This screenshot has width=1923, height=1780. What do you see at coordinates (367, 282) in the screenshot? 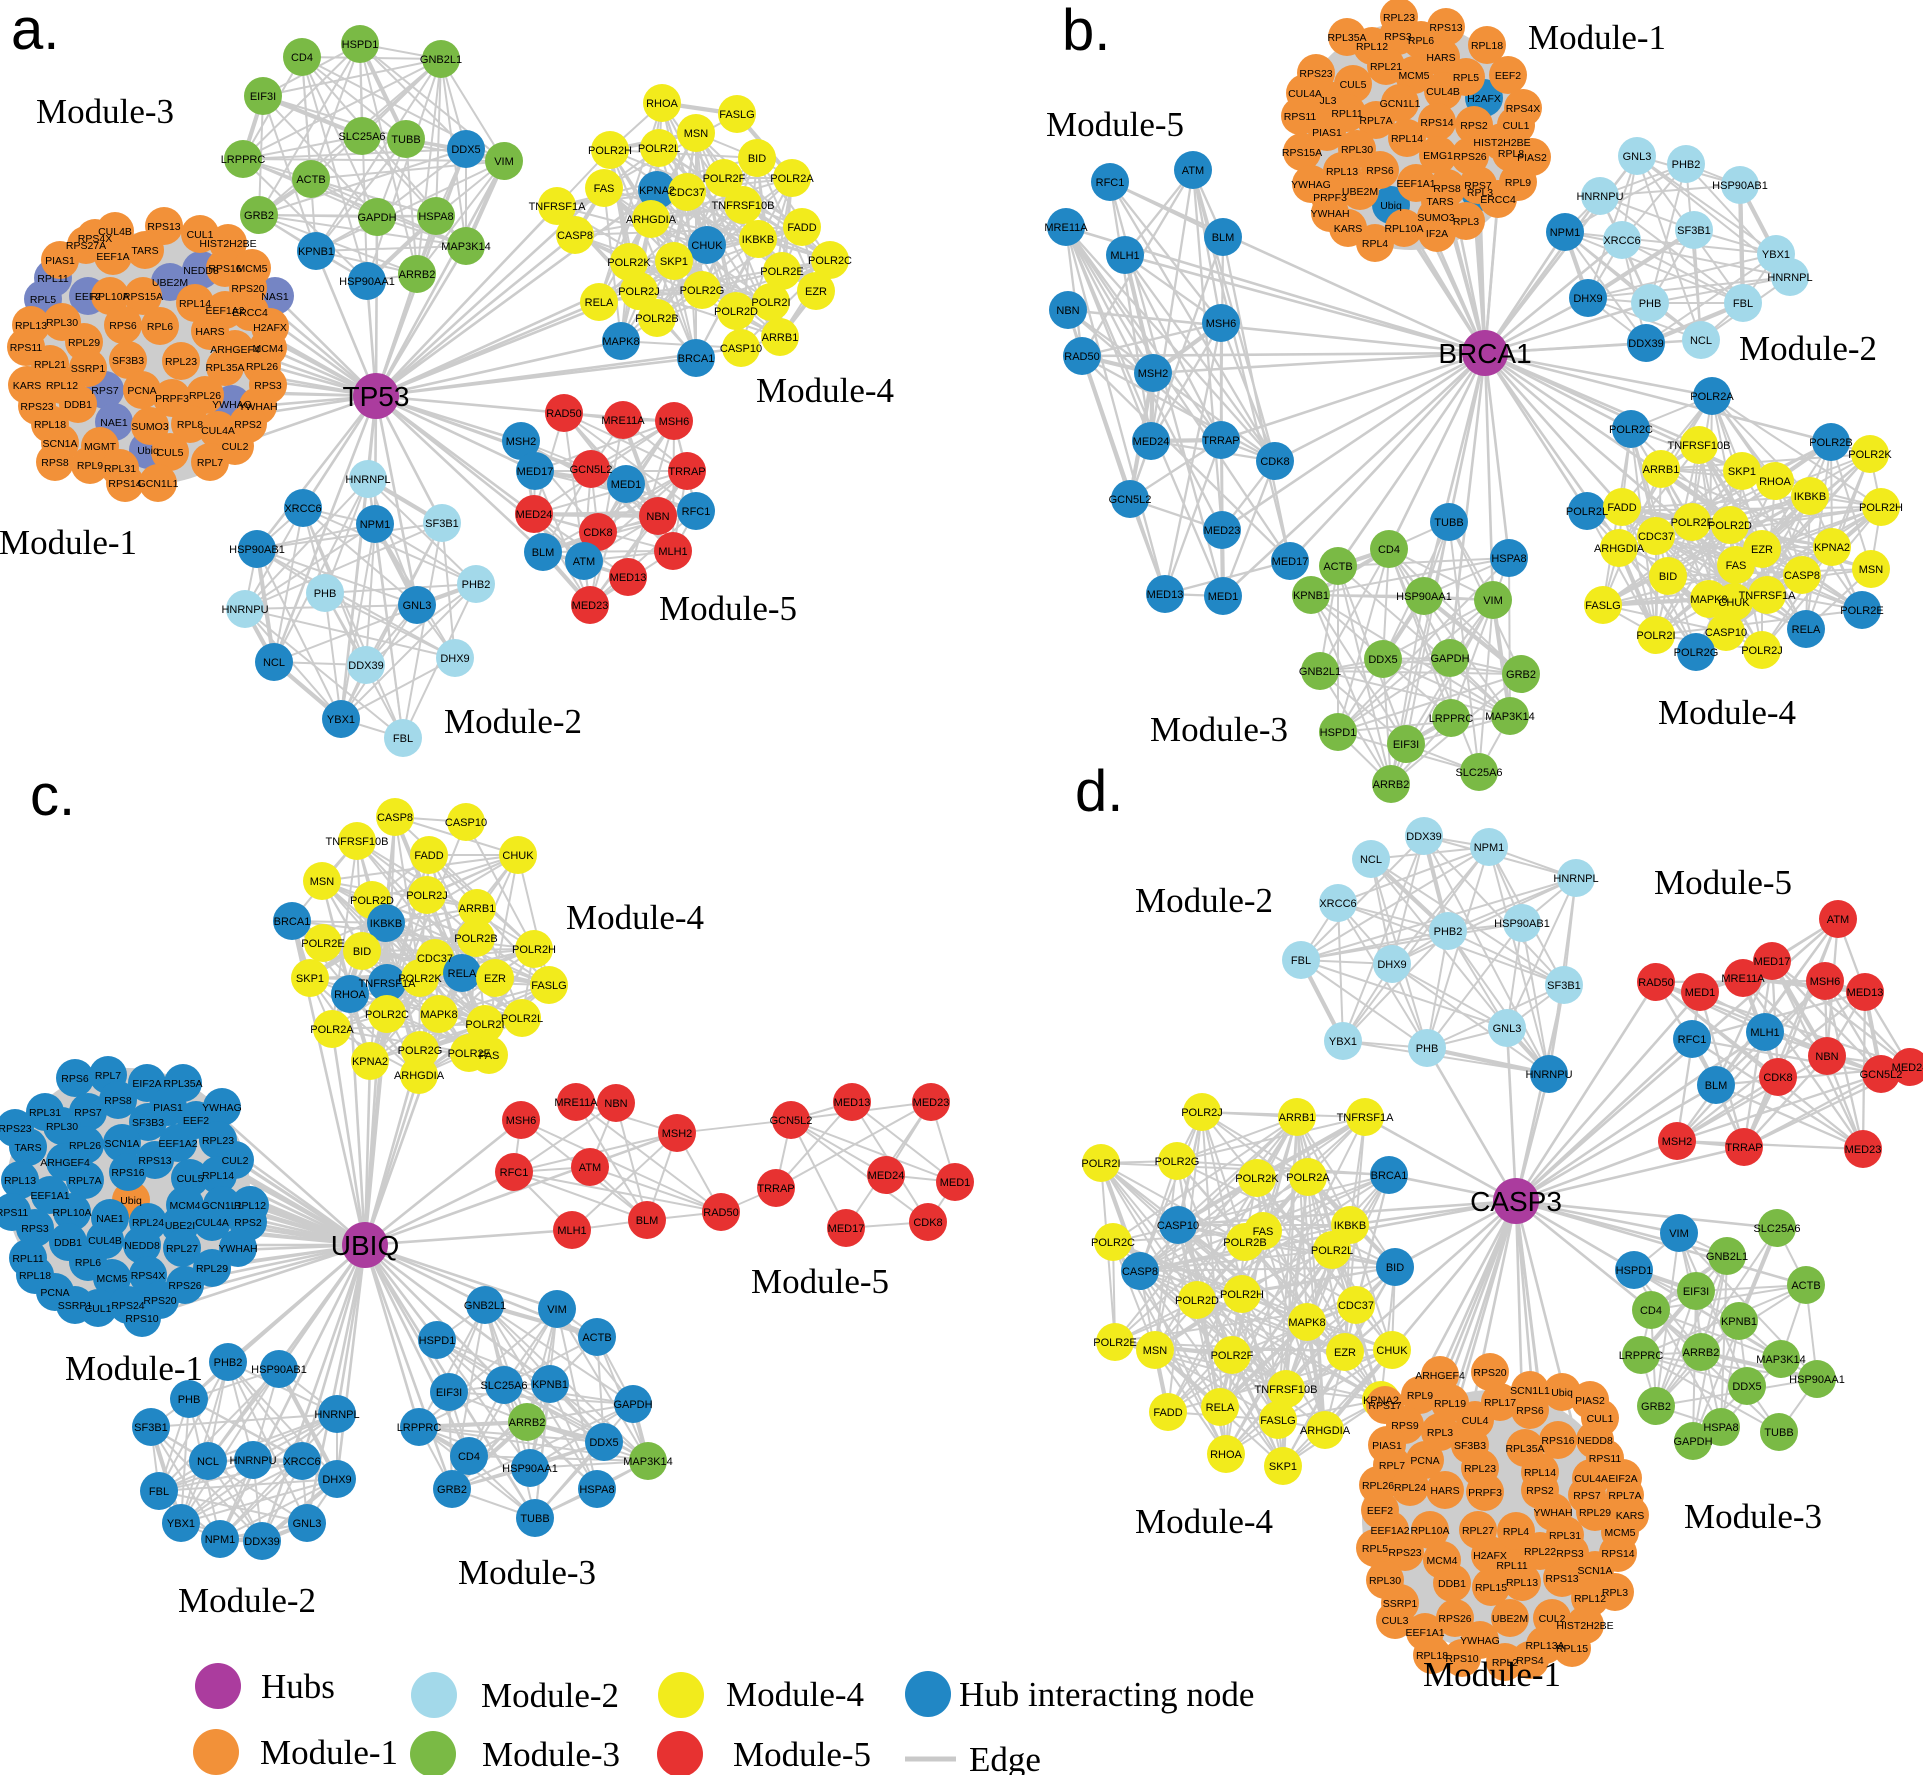
I see `svg-text: HSP90AA1` at bounding box center [367, 282].